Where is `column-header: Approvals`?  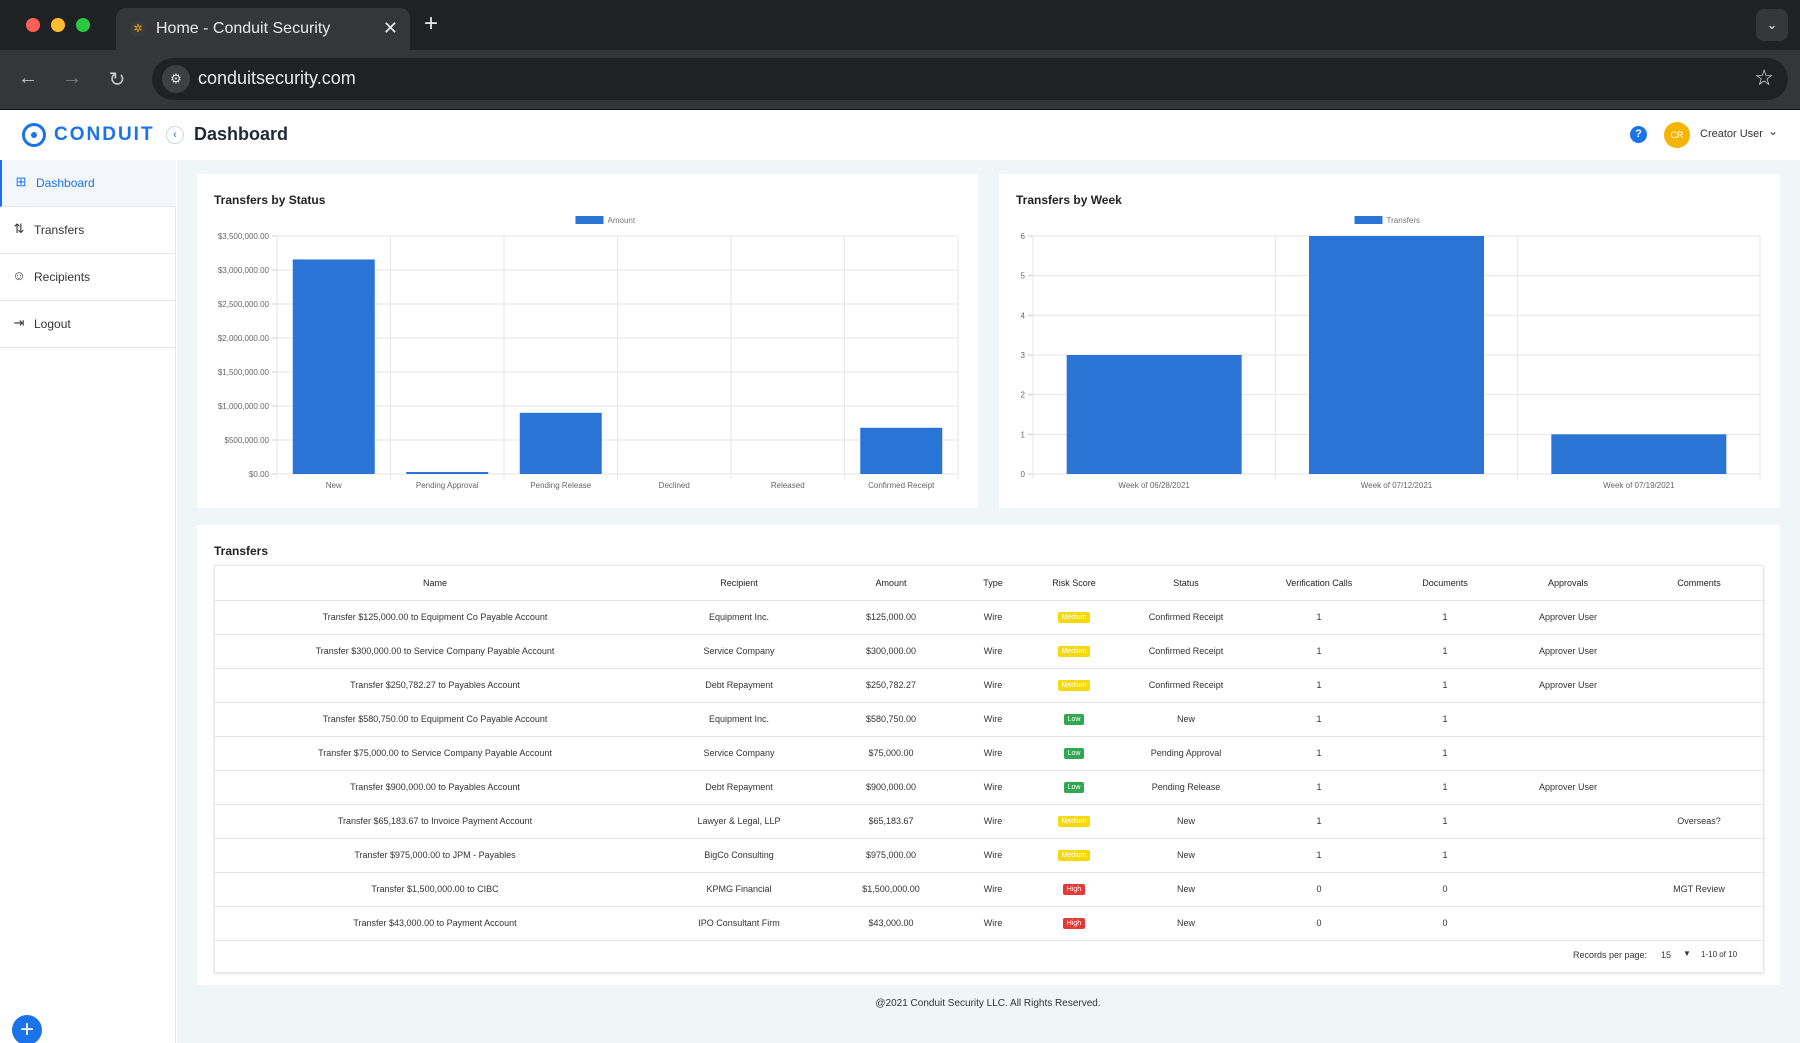
column-header: Approvals is located at coordinates (1568, 583).